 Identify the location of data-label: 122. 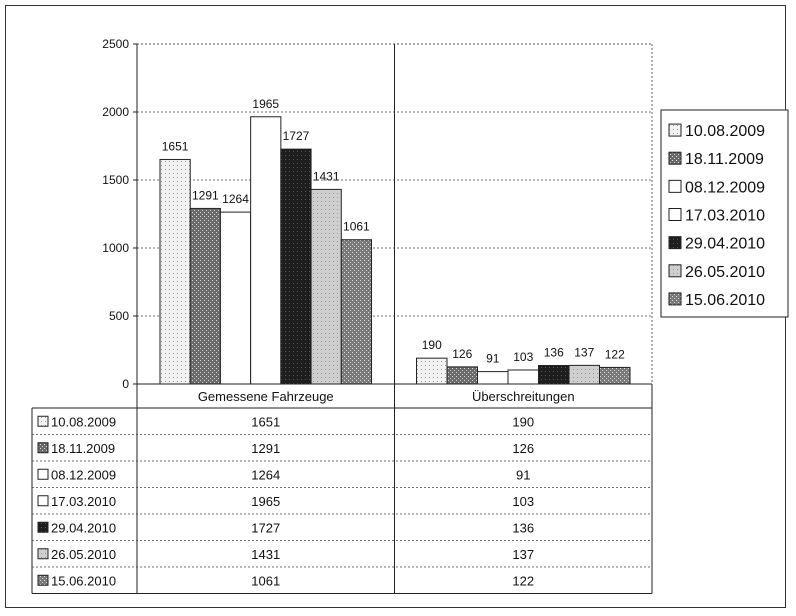
(615, 354).